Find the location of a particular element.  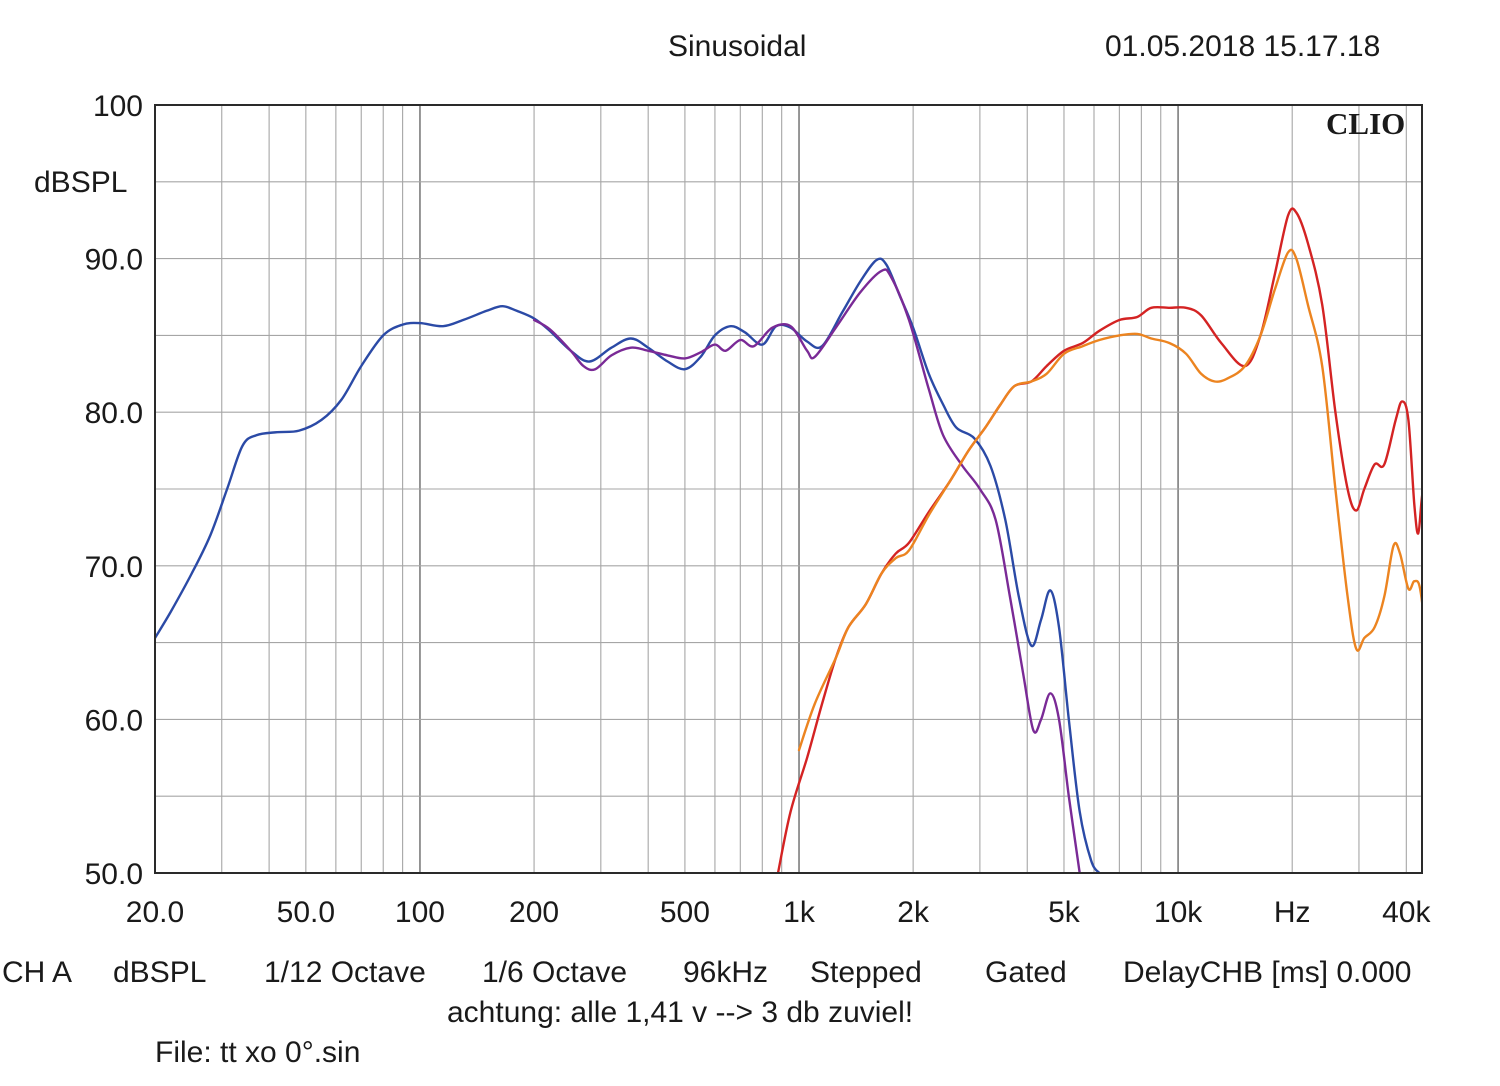

x-tick-labels: 20.0 50.0 100 200 500 1k 2k 5k 10k Hz 40k is located at coordinates (779, 912).